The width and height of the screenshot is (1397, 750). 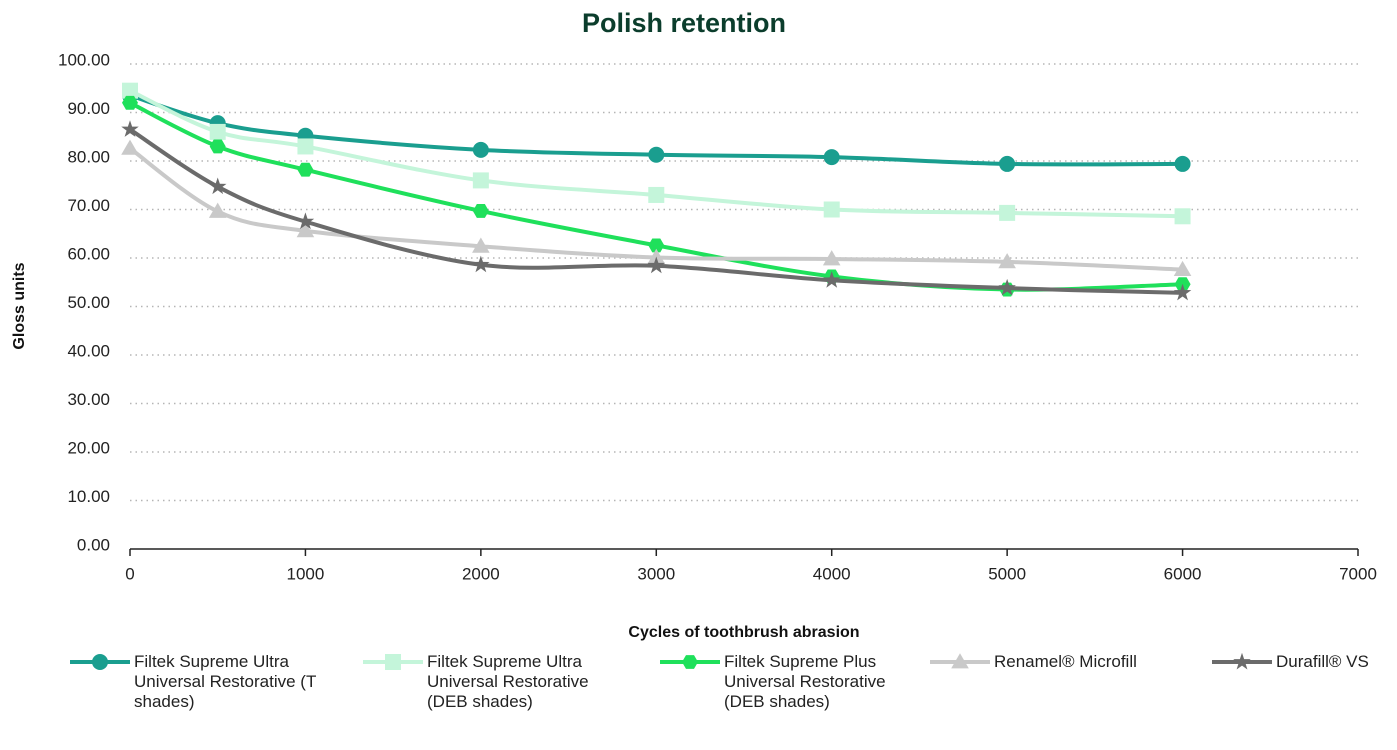 What do you see at coordinates (88, 496) in the screenshot?
I see `y-tick-label: 10.00` at bounding box center [88, 496].